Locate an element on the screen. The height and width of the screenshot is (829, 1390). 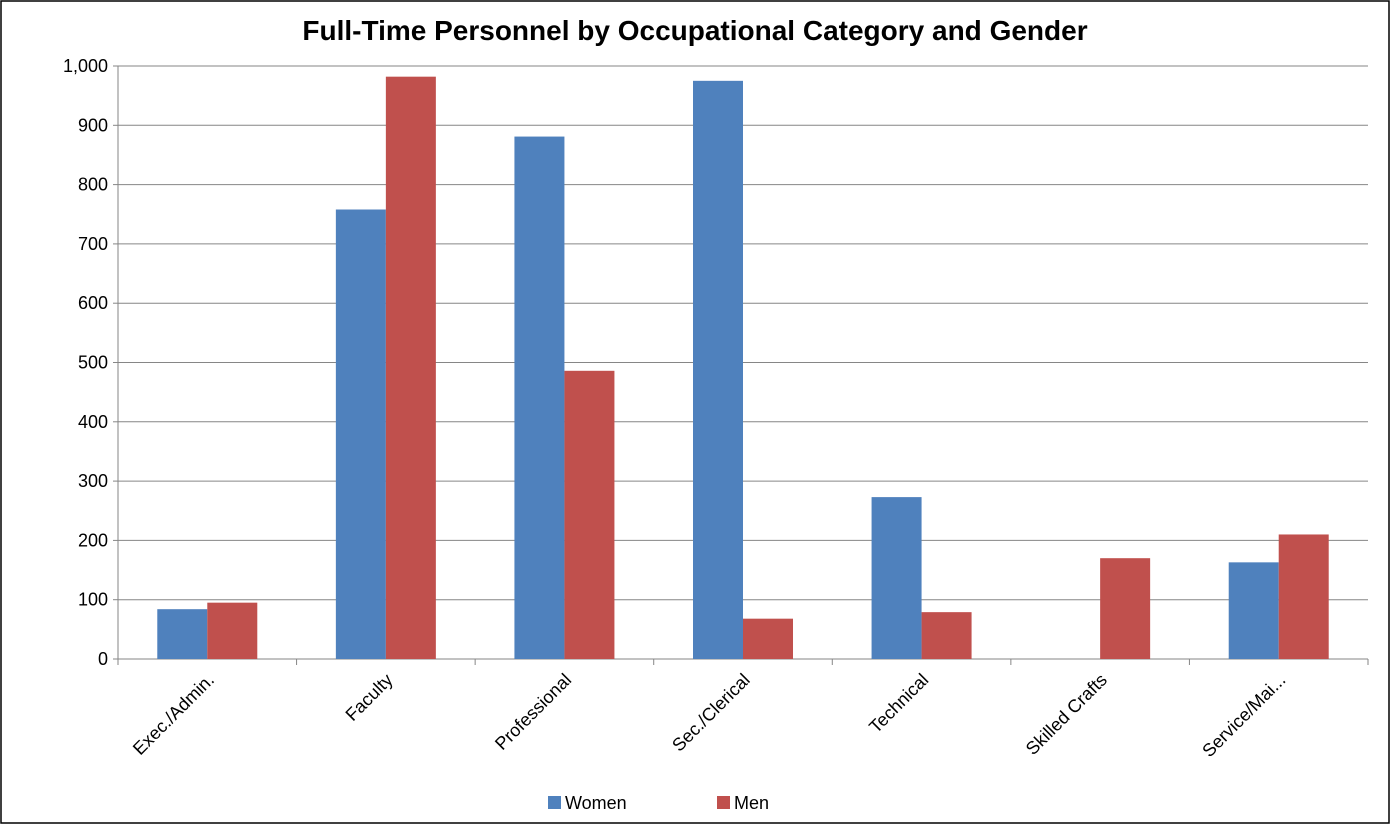
y-tick-label: 500 is located at coordinates (93, 363).